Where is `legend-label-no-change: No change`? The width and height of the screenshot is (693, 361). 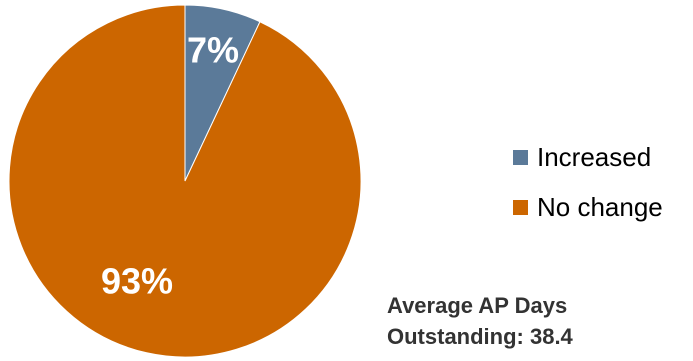 legend-label-no-change: No change is located at coordinates (600, 206).